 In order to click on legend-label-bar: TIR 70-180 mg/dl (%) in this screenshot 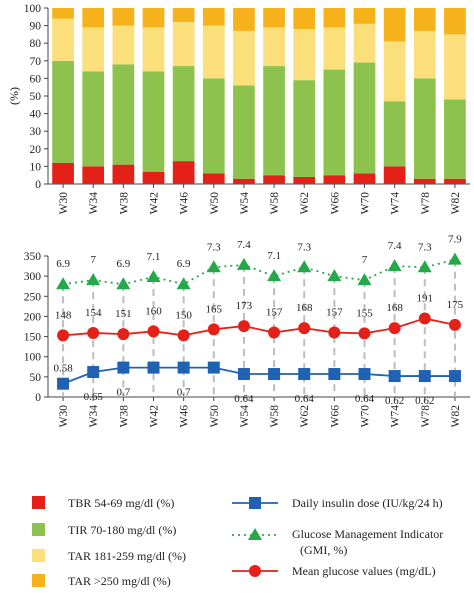, I will do `click(122, 530)`.